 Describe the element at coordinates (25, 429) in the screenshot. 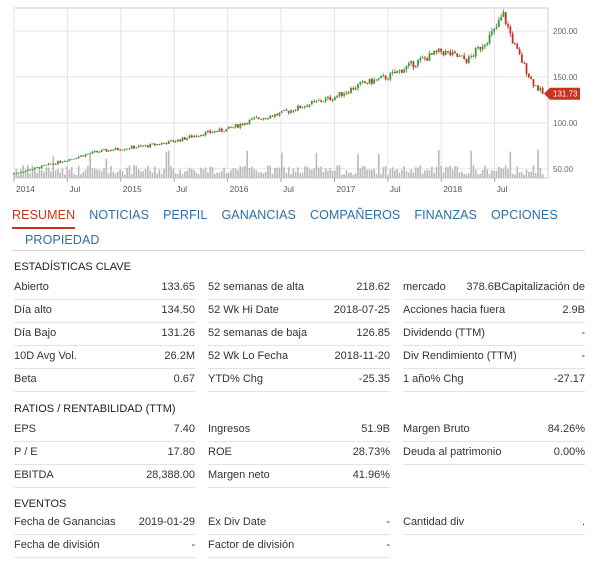

I see `stat-label: EPS` at that location.